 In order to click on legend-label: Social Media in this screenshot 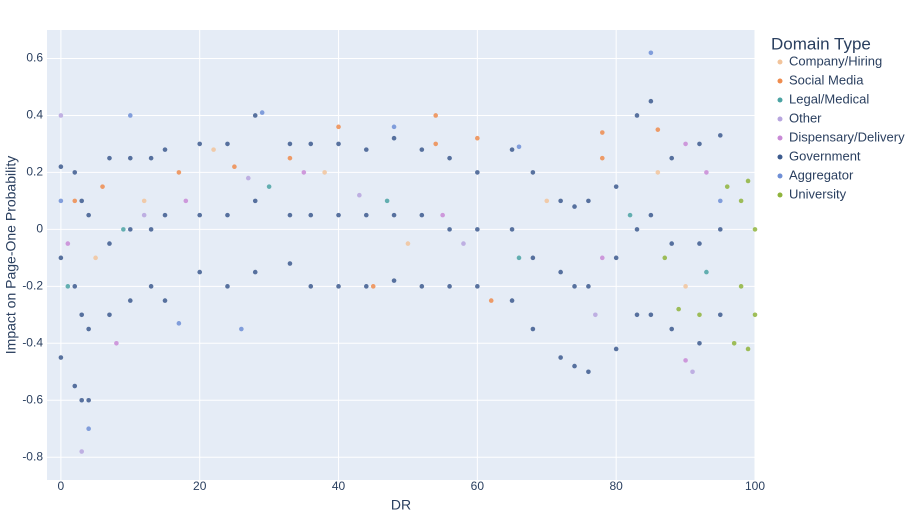, I will do `click(826, 79)`.